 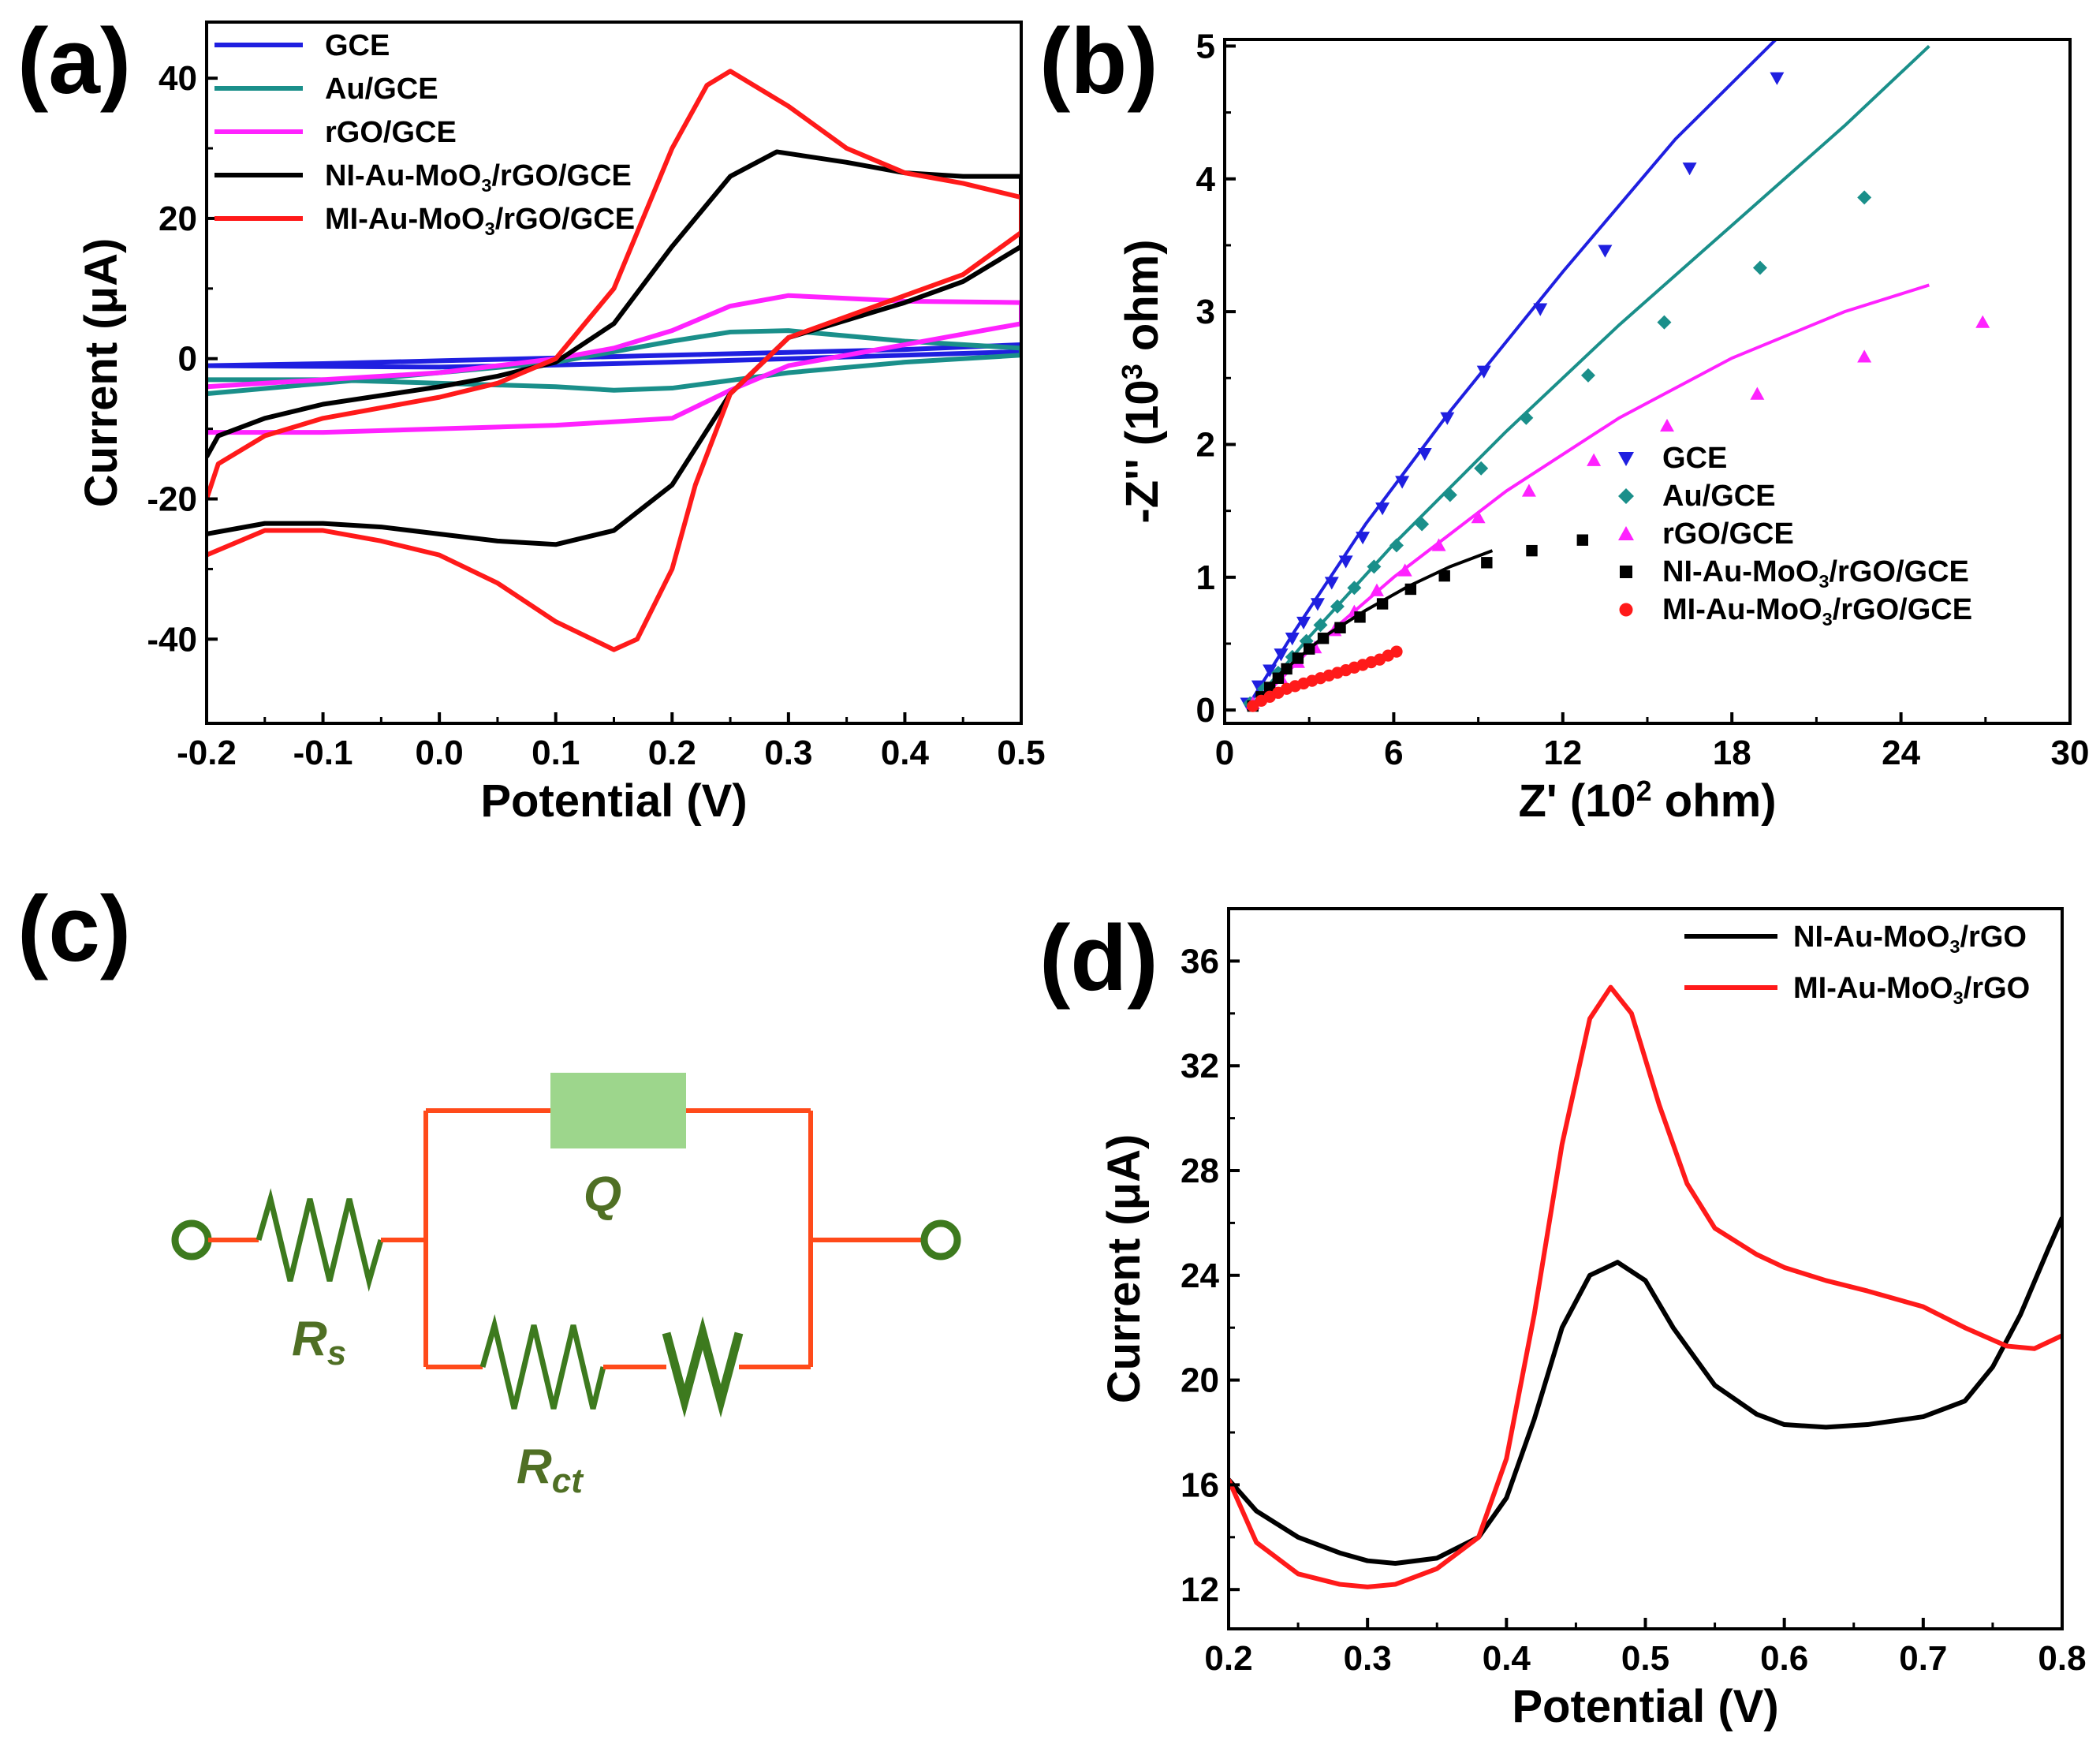 I want to click on chart-b-y-tick-label: 5, so click(x=1205, y=46).